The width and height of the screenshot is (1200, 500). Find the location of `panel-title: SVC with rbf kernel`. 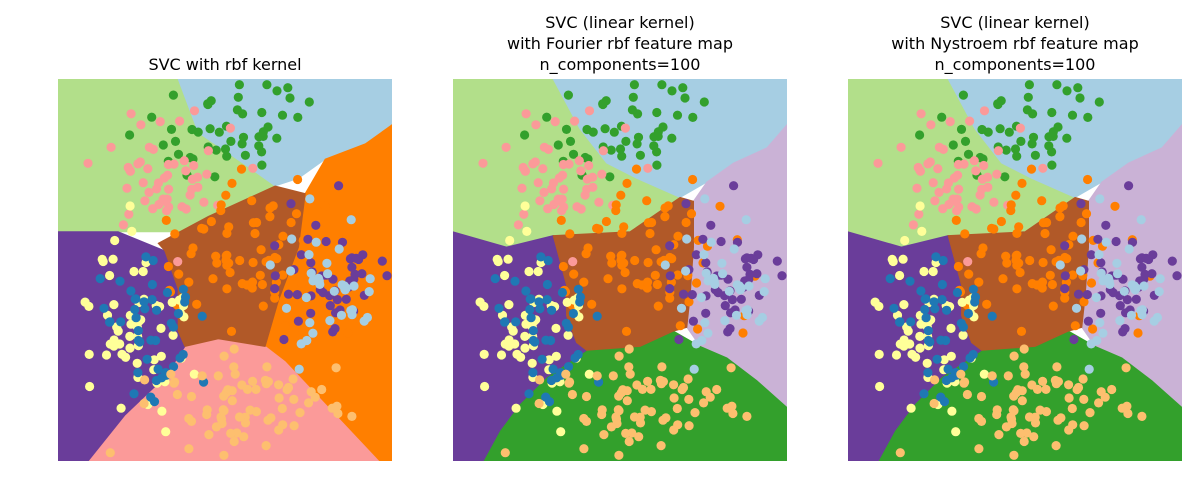

panel-title: SVC with rbf kernel is located at coordinates (225, 64).